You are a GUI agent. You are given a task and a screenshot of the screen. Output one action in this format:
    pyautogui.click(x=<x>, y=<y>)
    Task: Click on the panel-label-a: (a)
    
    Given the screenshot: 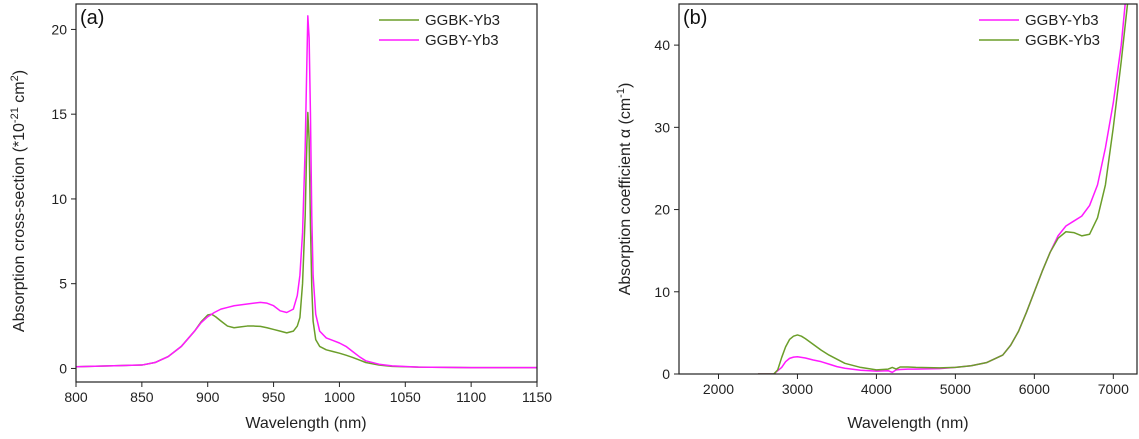 What is the action you would take?
    pyautogui.click(x=92, y=18)
    